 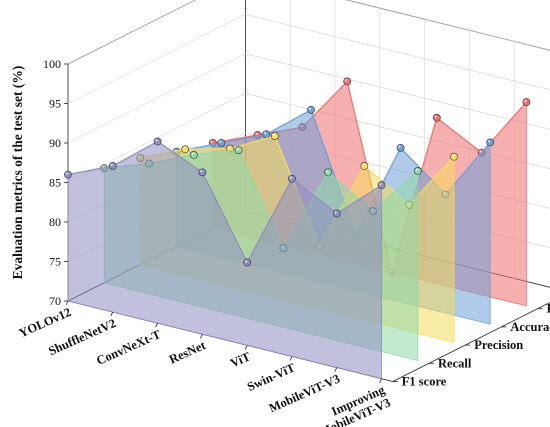 What do you see at coordinates (530, 327) in the screenshot?
I see `series-label: Accuracy` at bounding box center [530, 327].